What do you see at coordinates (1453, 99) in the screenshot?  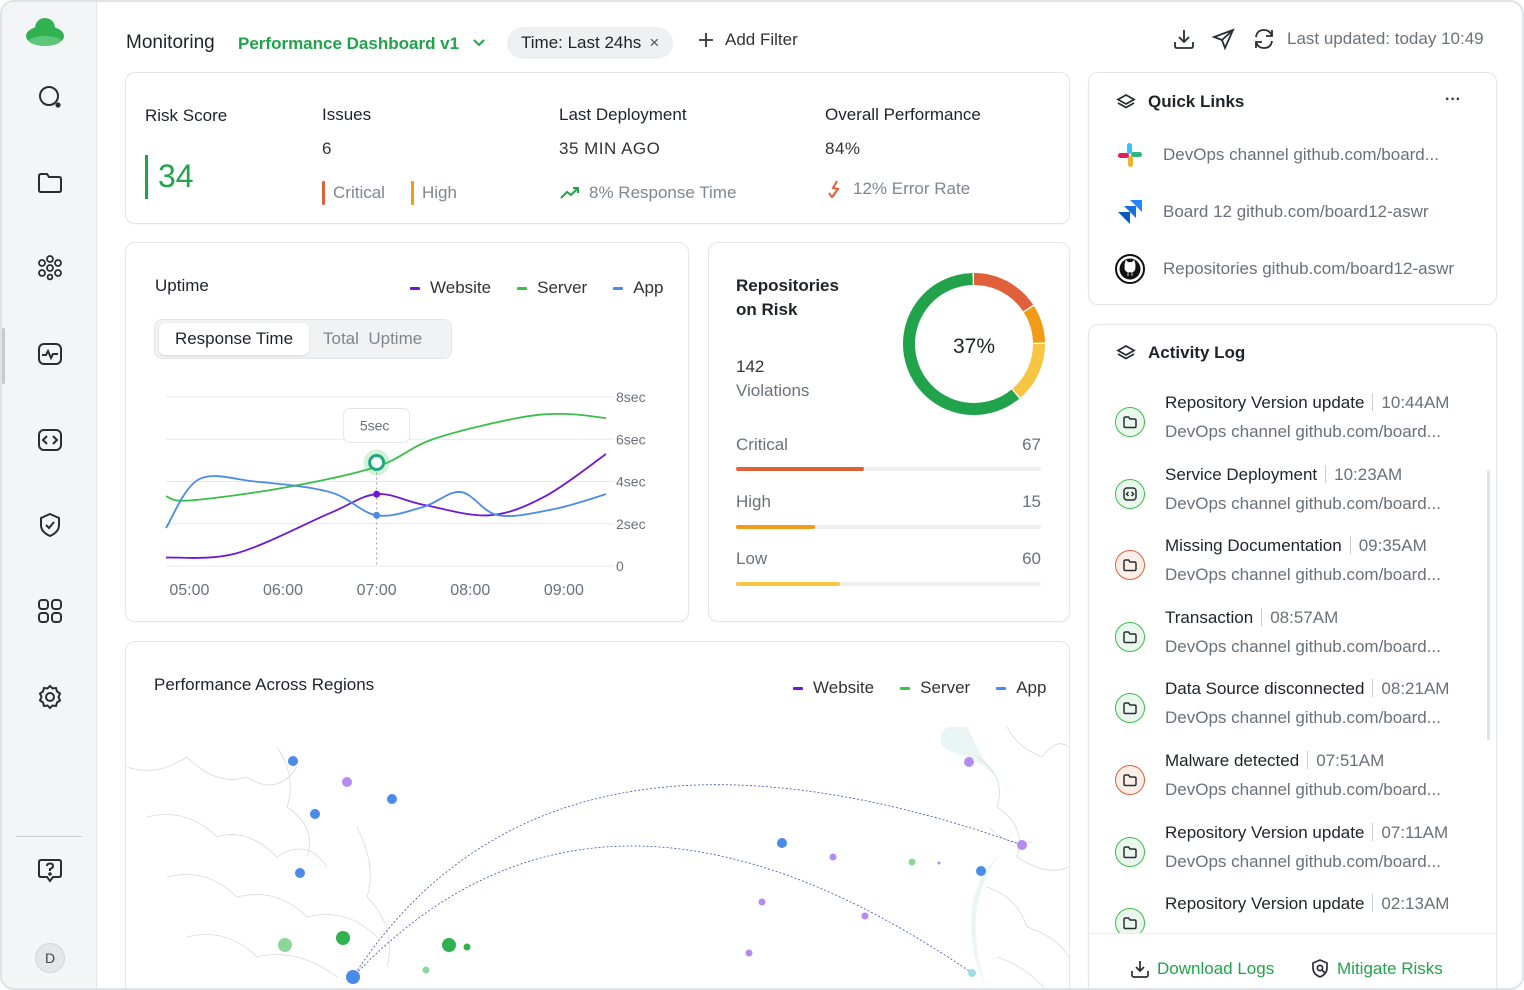 I see `more-options-button: ···` at bounding box center [1453, 99].